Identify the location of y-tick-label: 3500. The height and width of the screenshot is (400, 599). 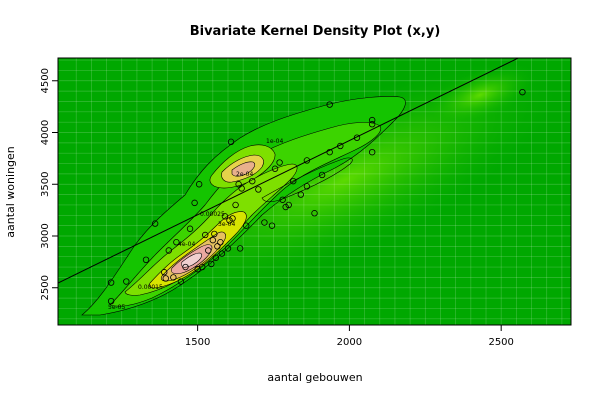
(45, 184).